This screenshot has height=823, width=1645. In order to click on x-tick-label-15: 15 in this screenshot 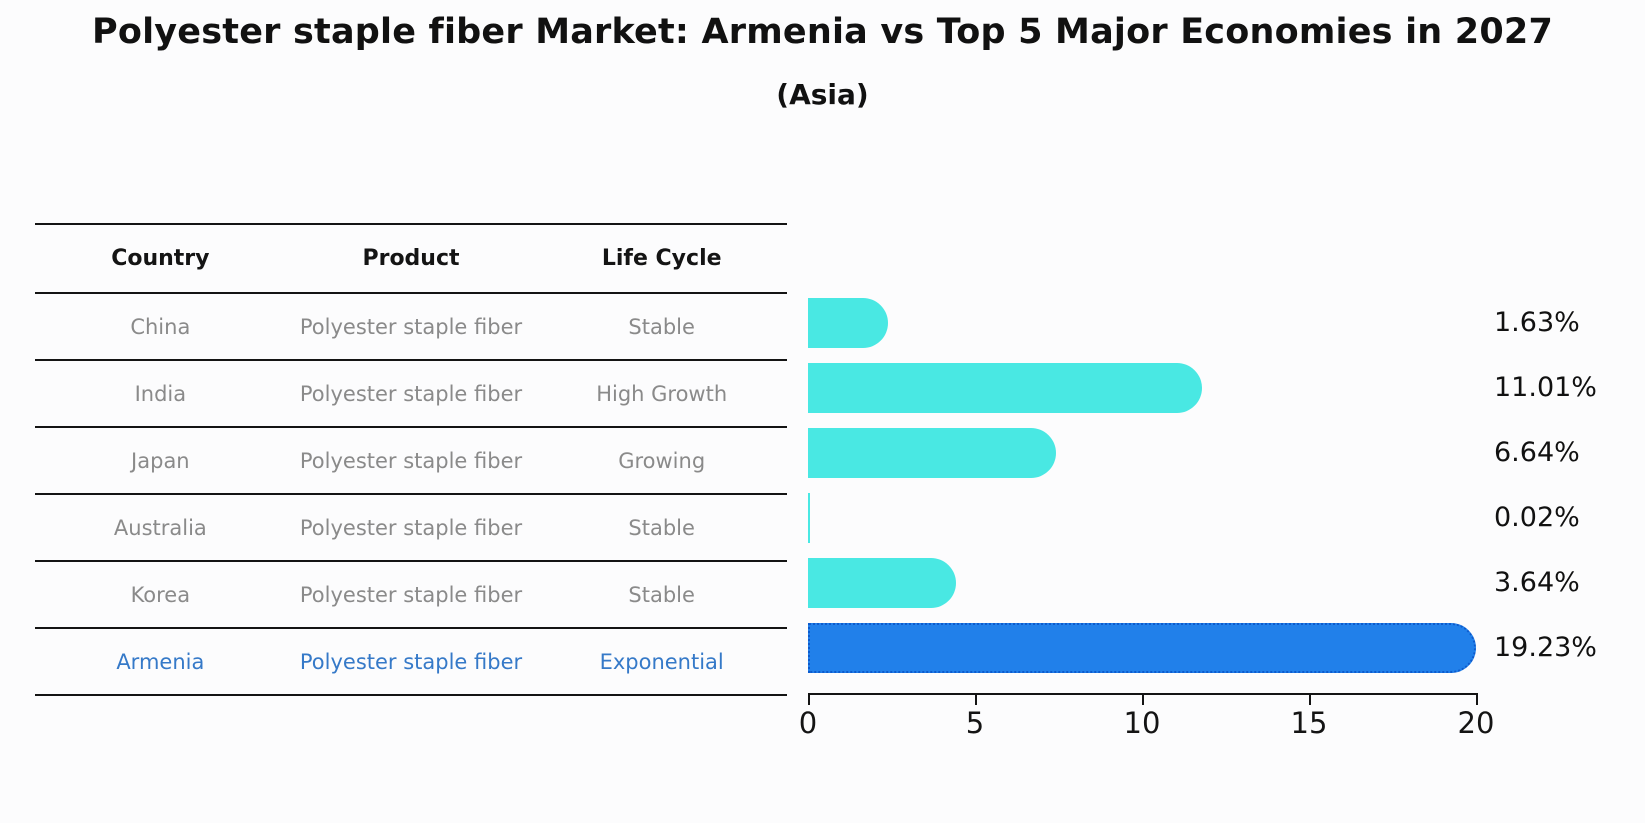, I will do `click(1309, 723)`.